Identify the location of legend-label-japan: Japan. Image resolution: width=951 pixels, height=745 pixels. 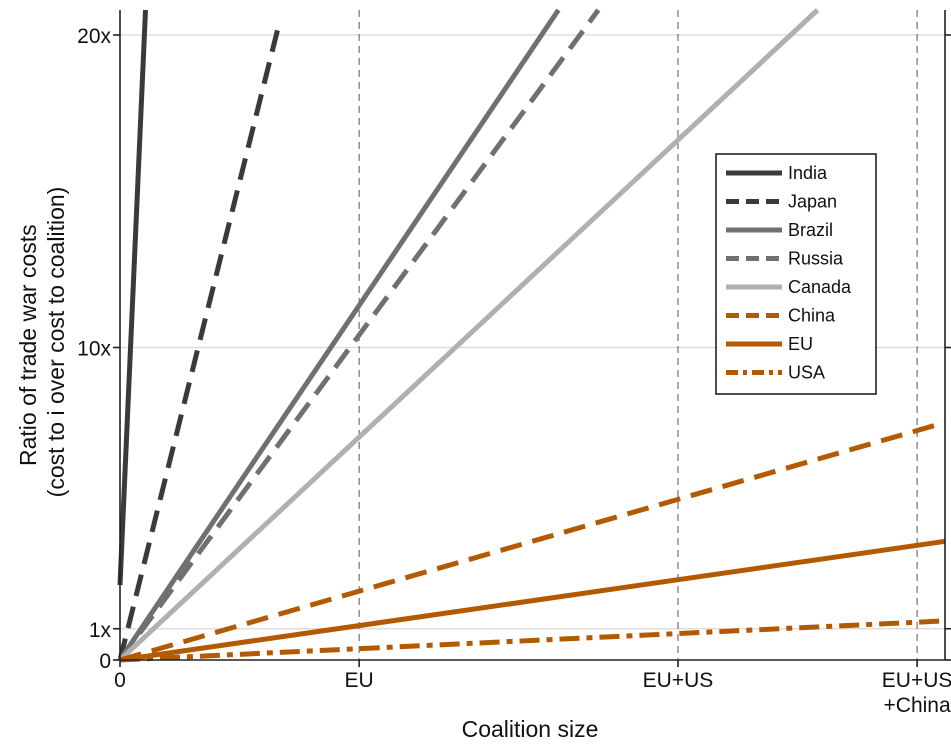
(812, 202).